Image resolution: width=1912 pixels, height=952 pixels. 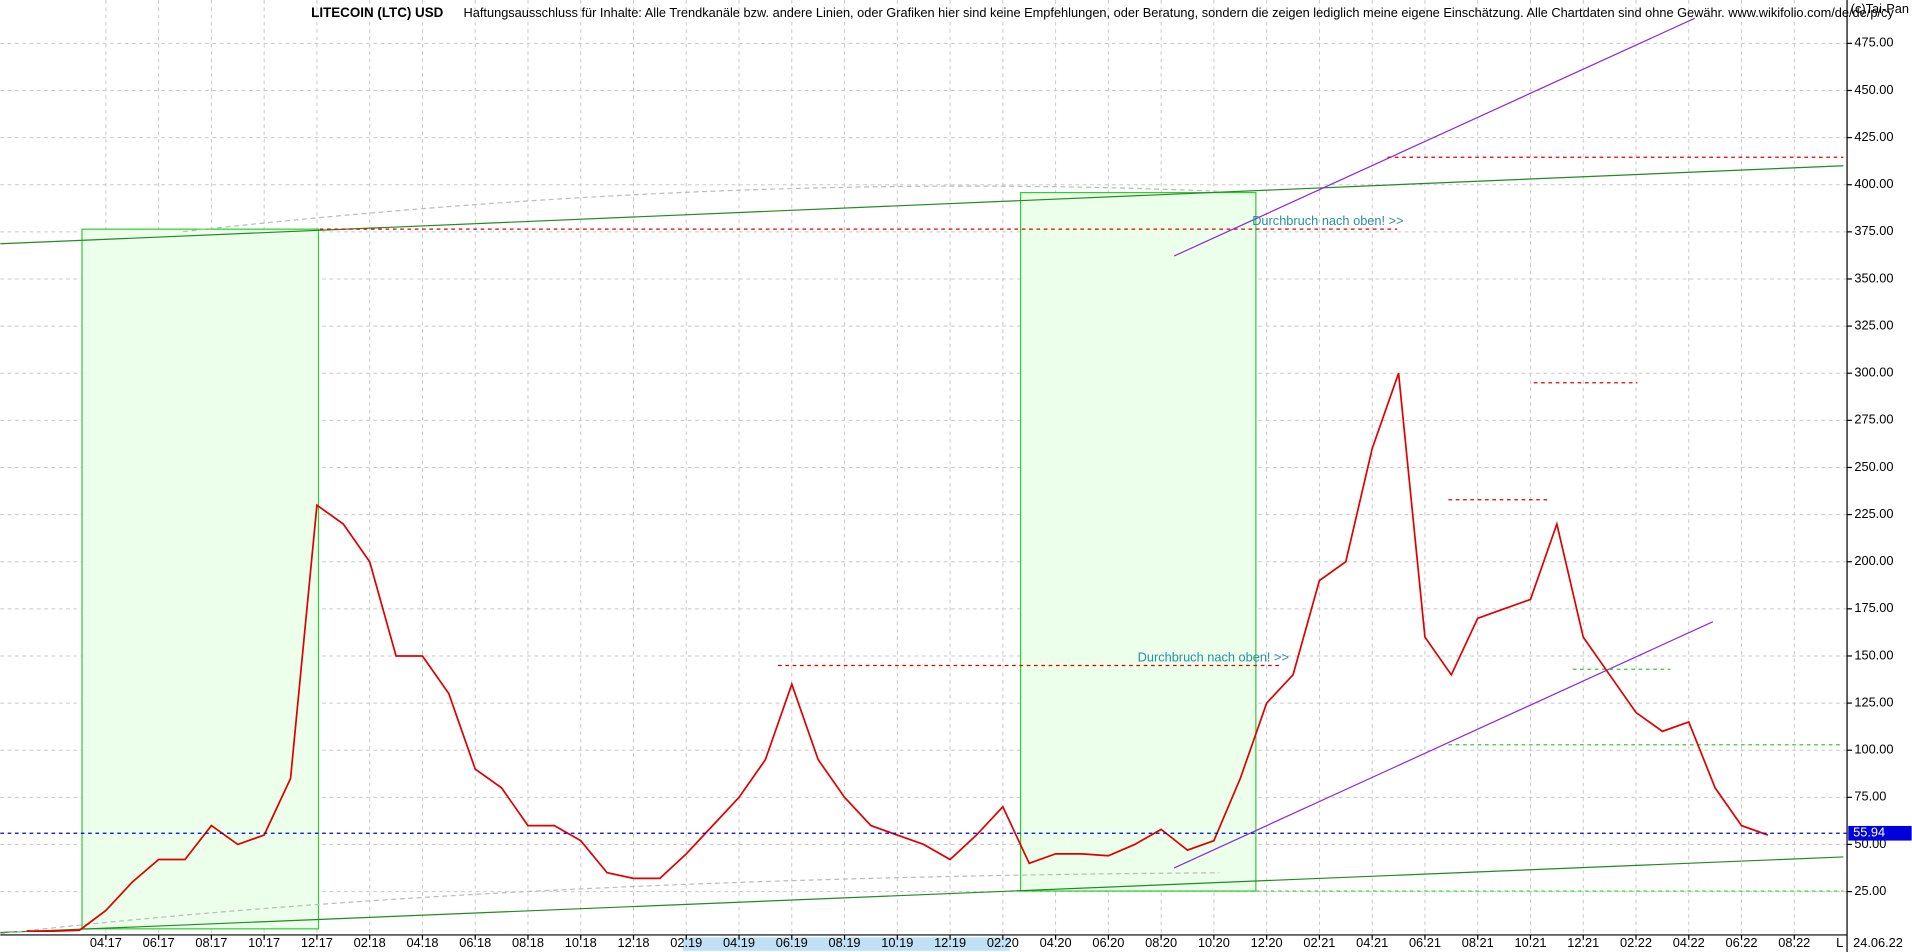 What do you see at coordinates (1161, 942) in the screenshot?
I see `x-tick-label: 08.20` at bounding box center [1161, 942].